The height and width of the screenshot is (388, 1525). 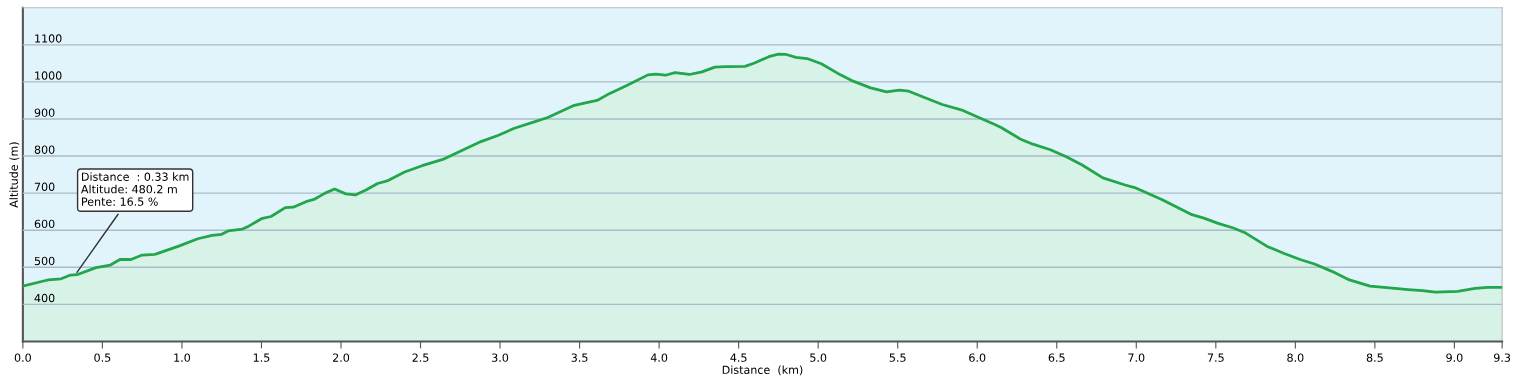 What do you see at coordinates (22, 357) in the screenshot?
I see `x-tick-label: 0.0` at bounding box center [22, 357].